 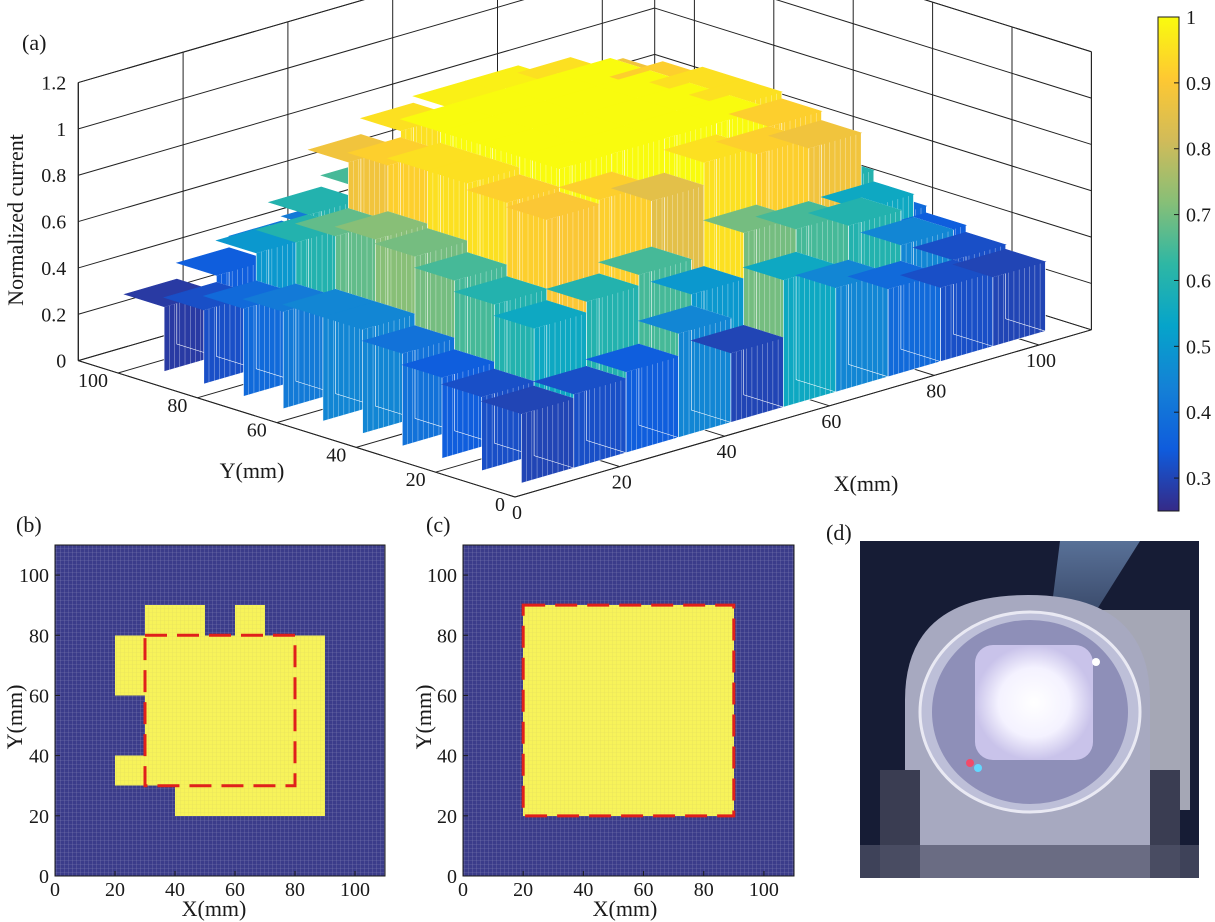 I want to click on panel-b-heatmap: (b) 0 20 40 60 80 100 0 20 40 60 80 100 X(mm) Y(mm), so click(x=194, y=716).